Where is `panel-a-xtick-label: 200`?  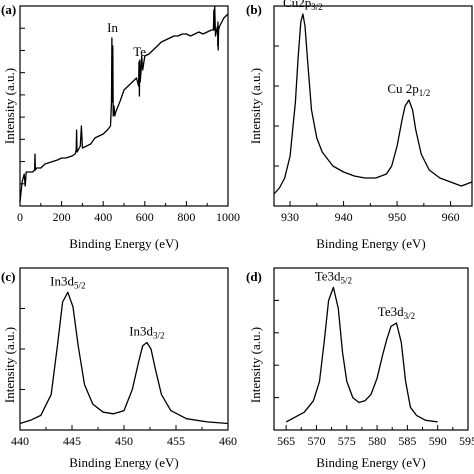 panel-a-xtick-label: 200 is located at coordinates (62, 217).